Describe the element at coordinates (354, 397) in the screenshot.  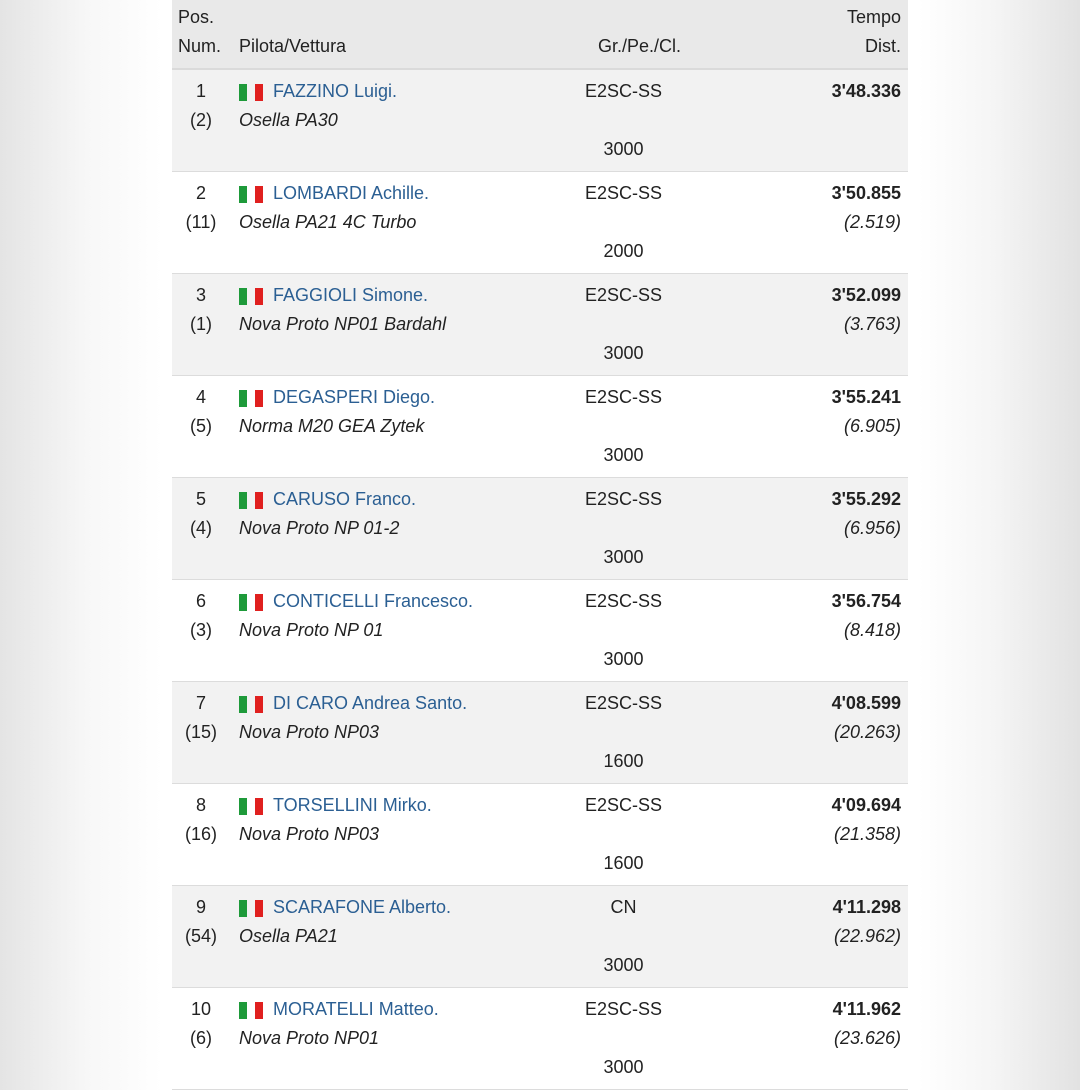
I see `driver-name-link: DEGASPERI Diego.` at that location.